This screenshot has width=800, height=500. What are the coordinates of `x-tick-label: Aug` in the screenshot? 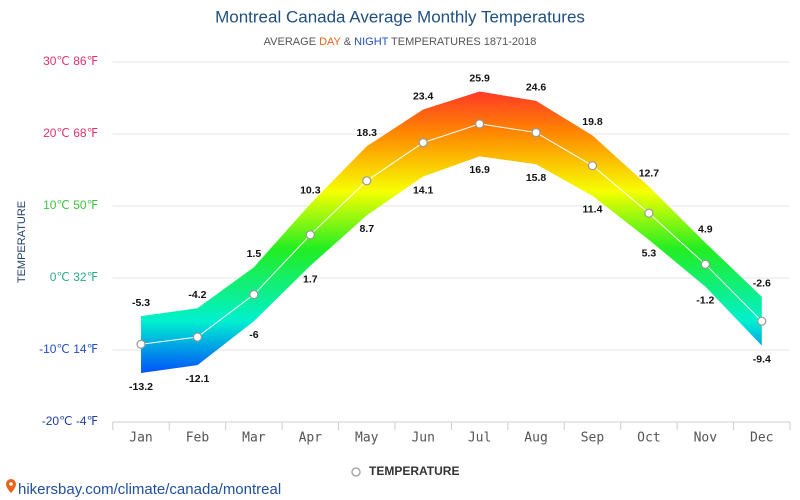 It's located at (535, 438).